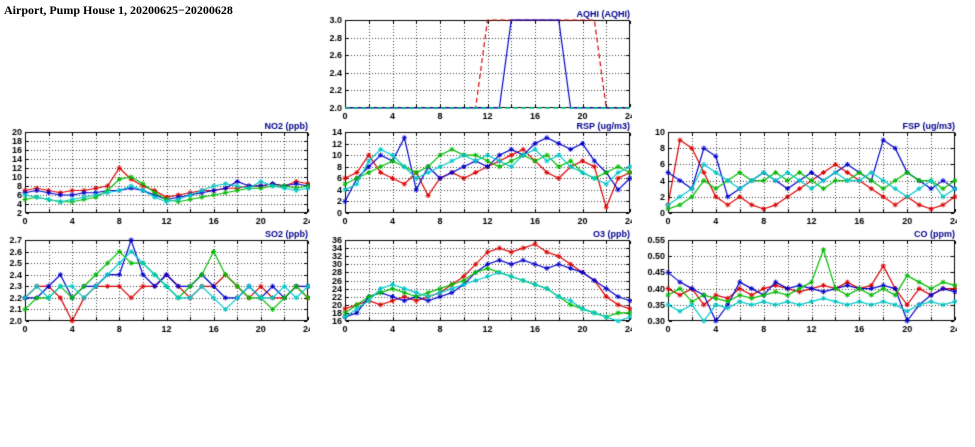 The image size is (975, 447). I want to click on page-title: Airport, Pump House 1, 20200625−20200628, so click(118, 10).